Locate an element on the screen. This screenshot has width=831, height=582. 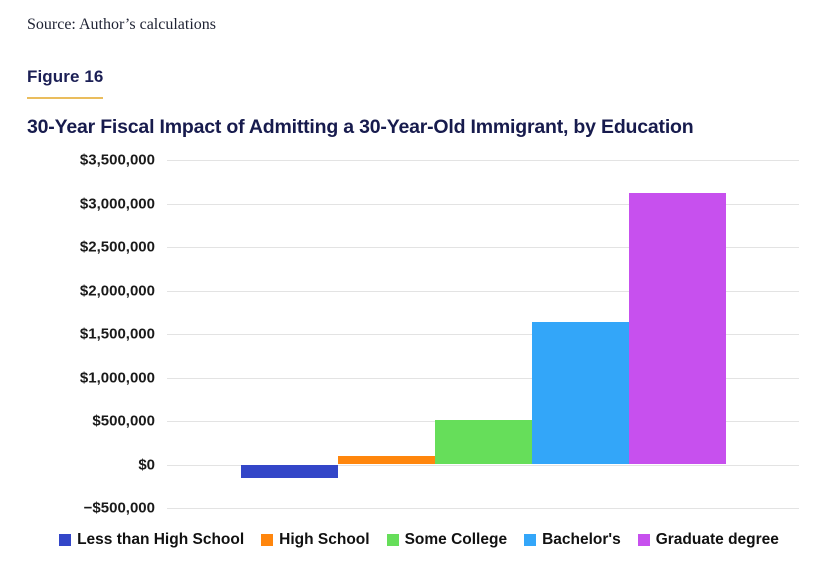
y-tick-label: $500,000 is located at coordinates (123, 421).